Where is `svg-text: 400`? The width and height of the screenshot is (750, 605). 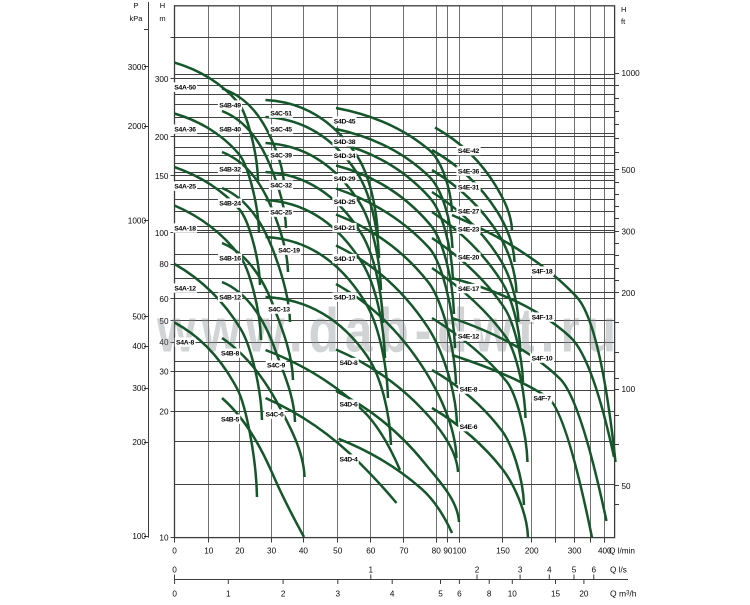 svg-text: 400 is located at coordinates (605, 551).